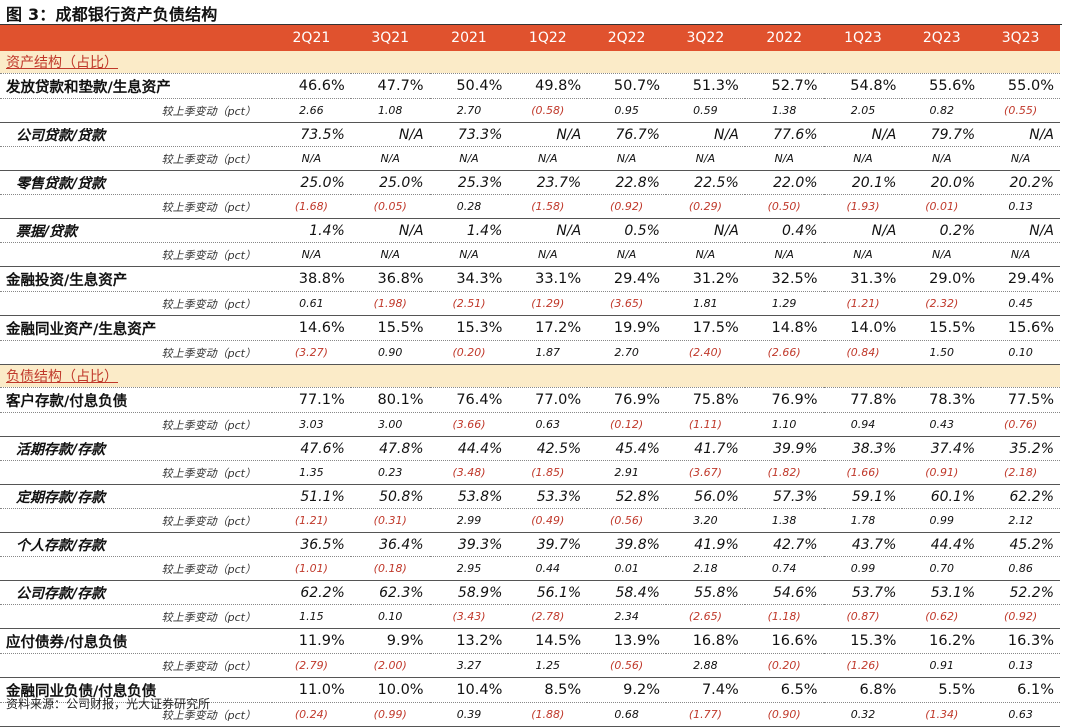 This screenshot has height=727, width=1077. I want to click on metric-value: 52.7%, so click(784, 86).